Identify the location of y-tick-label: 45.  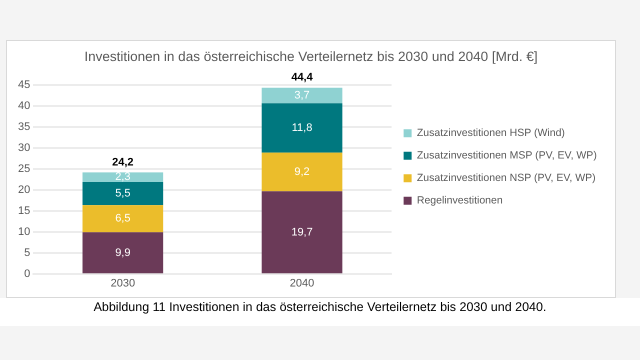
(24, 85).